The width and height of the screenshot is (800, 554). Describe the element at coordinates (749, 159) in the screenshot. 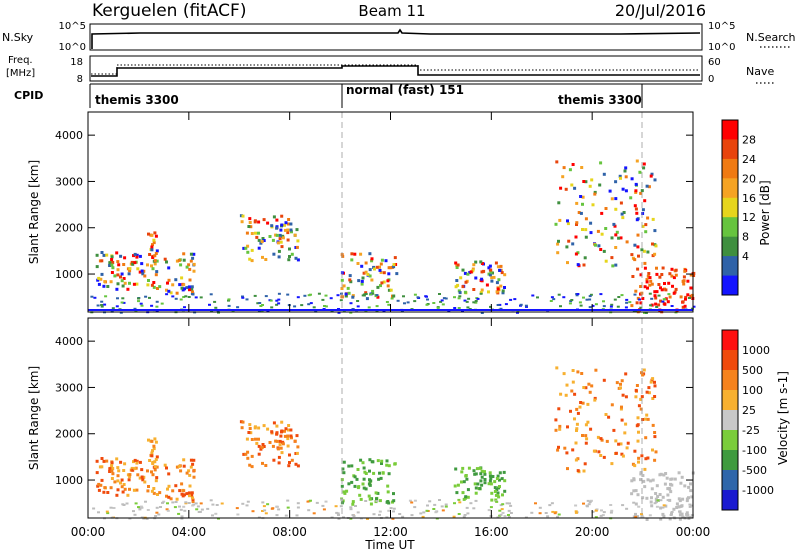

I see `colorbar-tick-label: 24` at that location.